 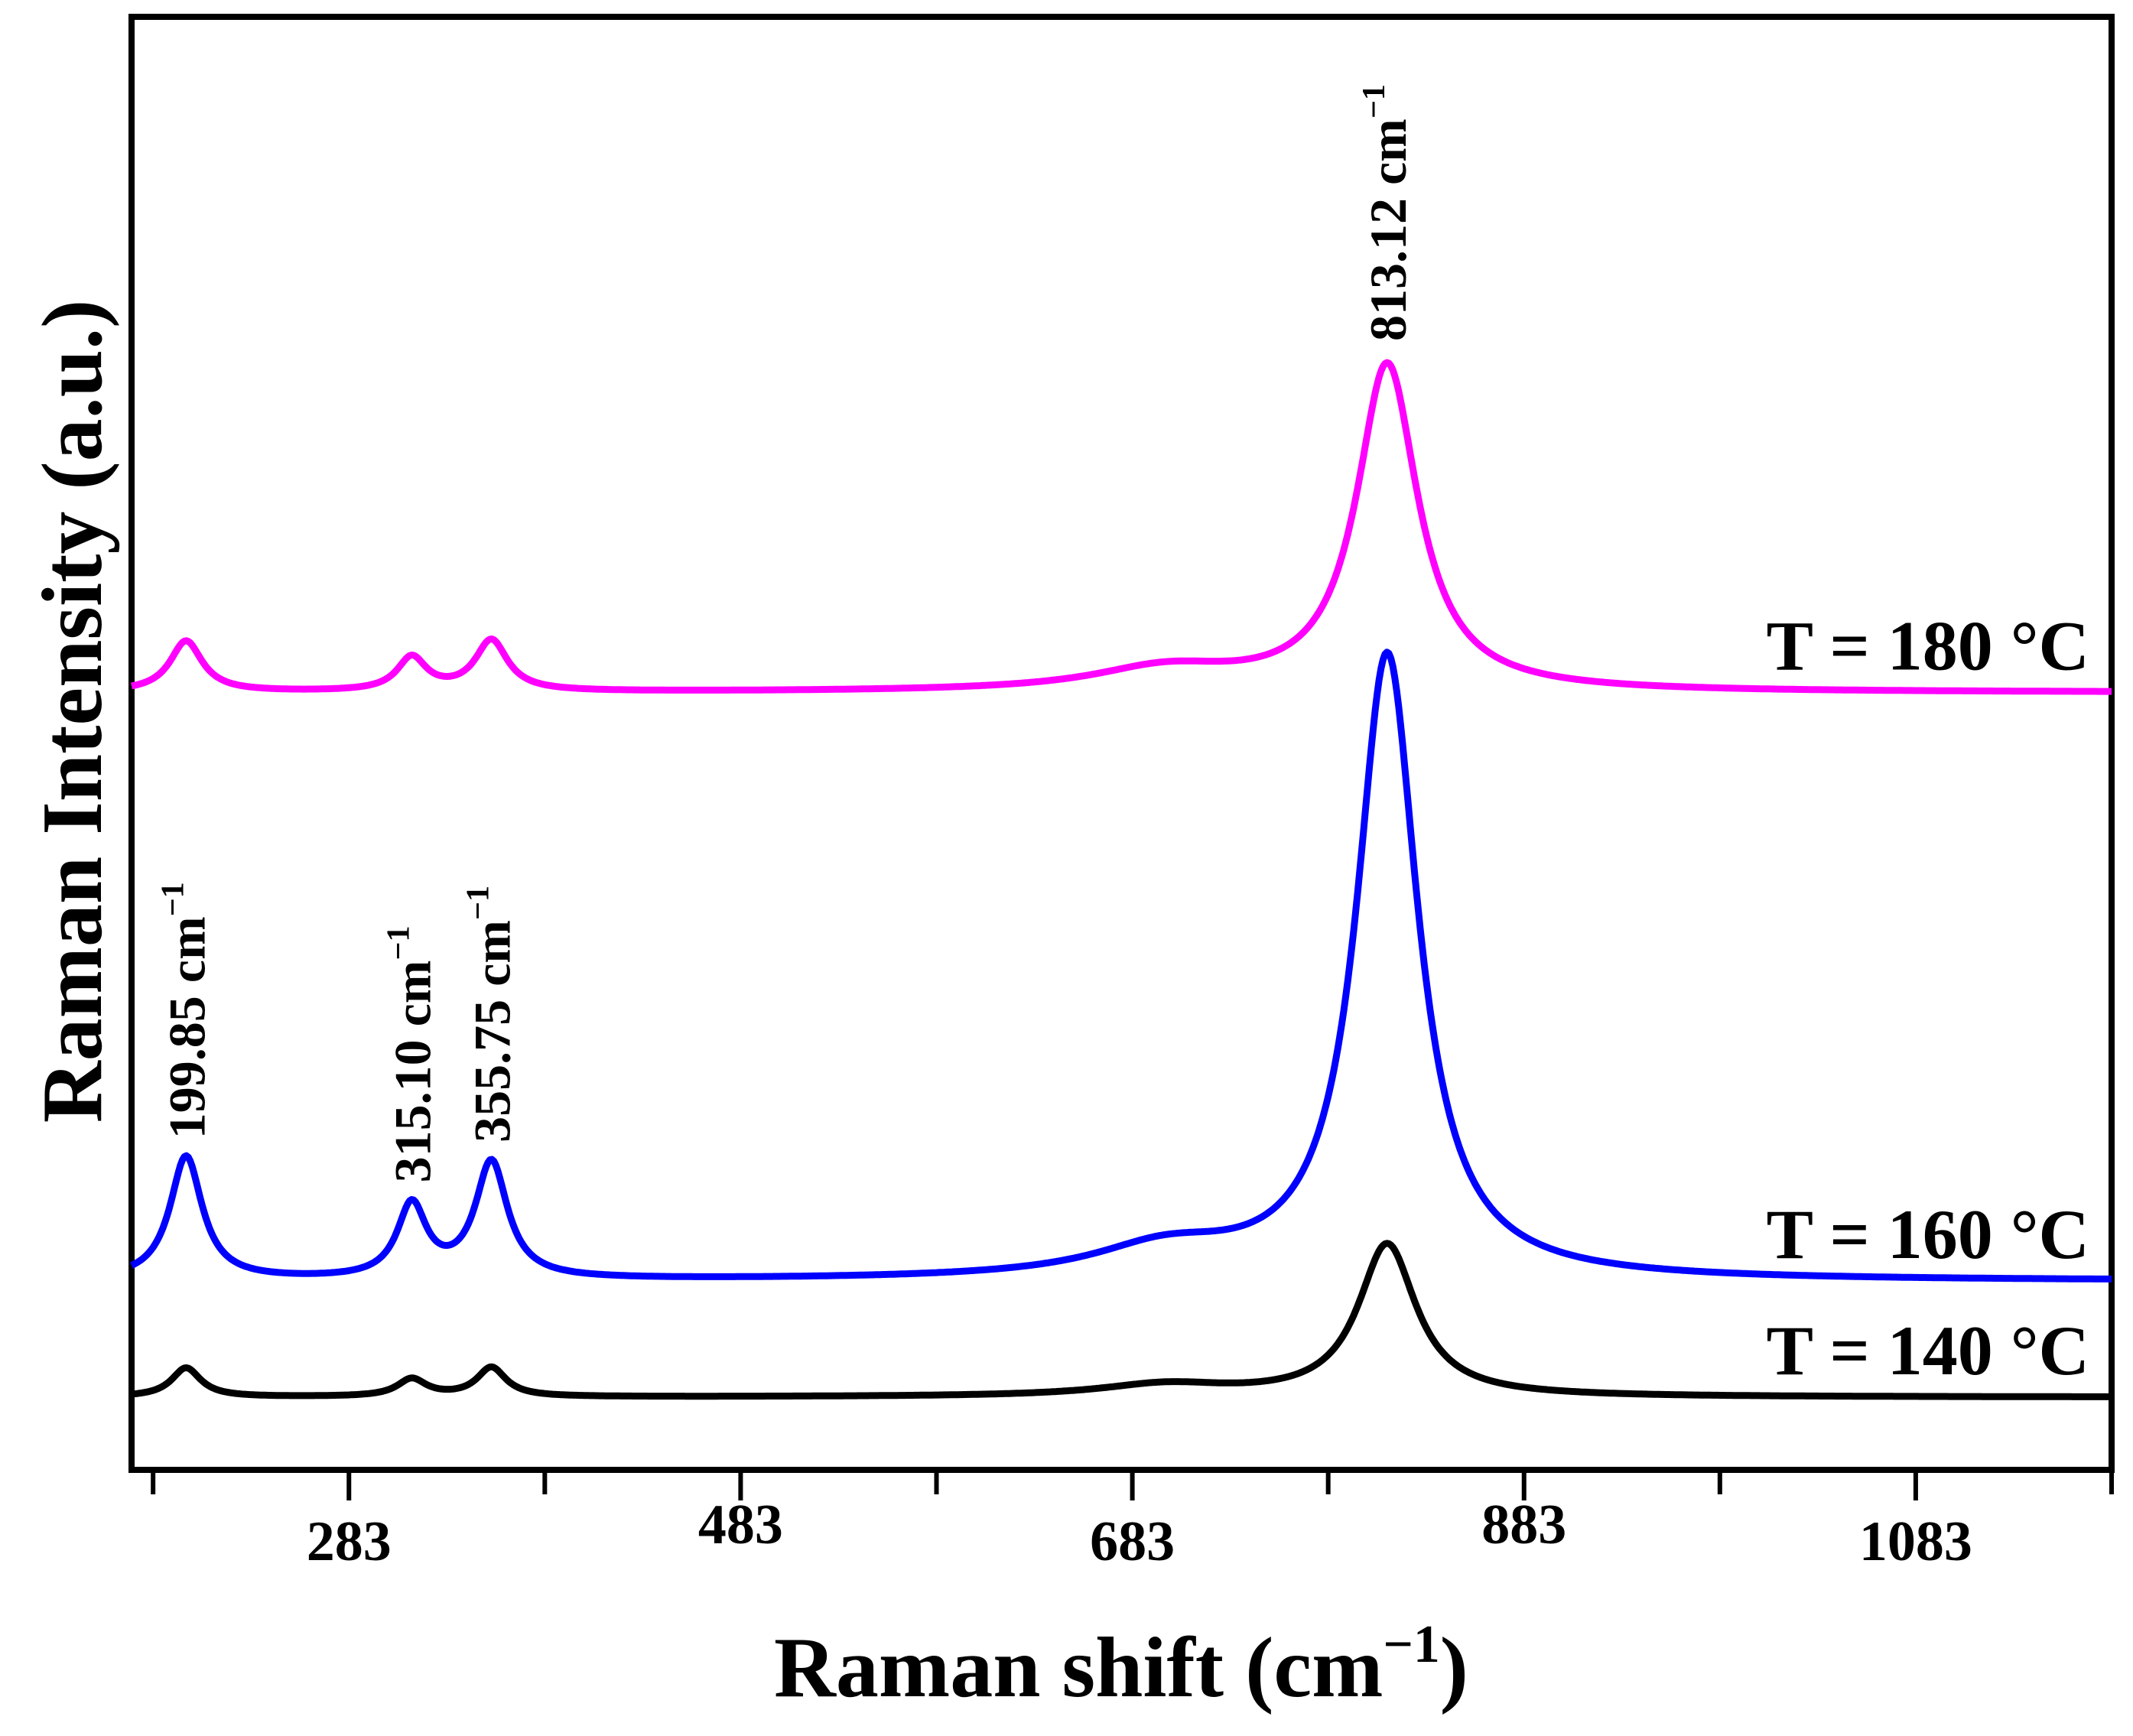 I want to click on x-axis-title: Raman shift (cm−1), so click(x=1121, y=1665).